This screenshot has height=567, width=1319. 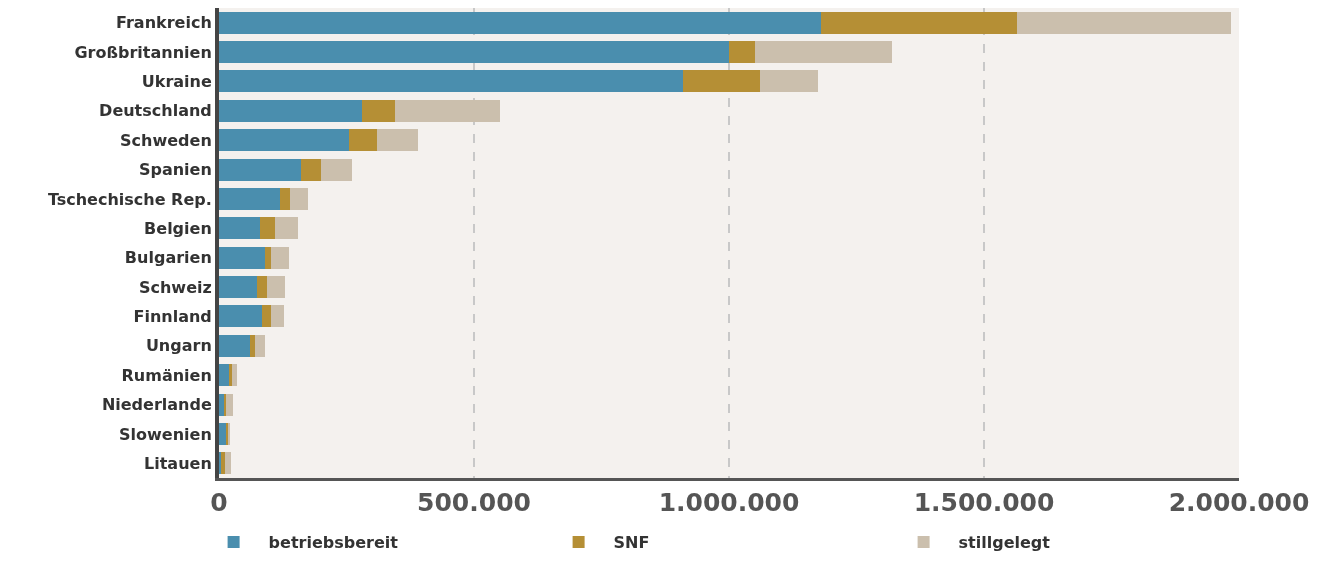 I want to click on x-tick-label: 2.000.000, so click(x=1239, y=502).